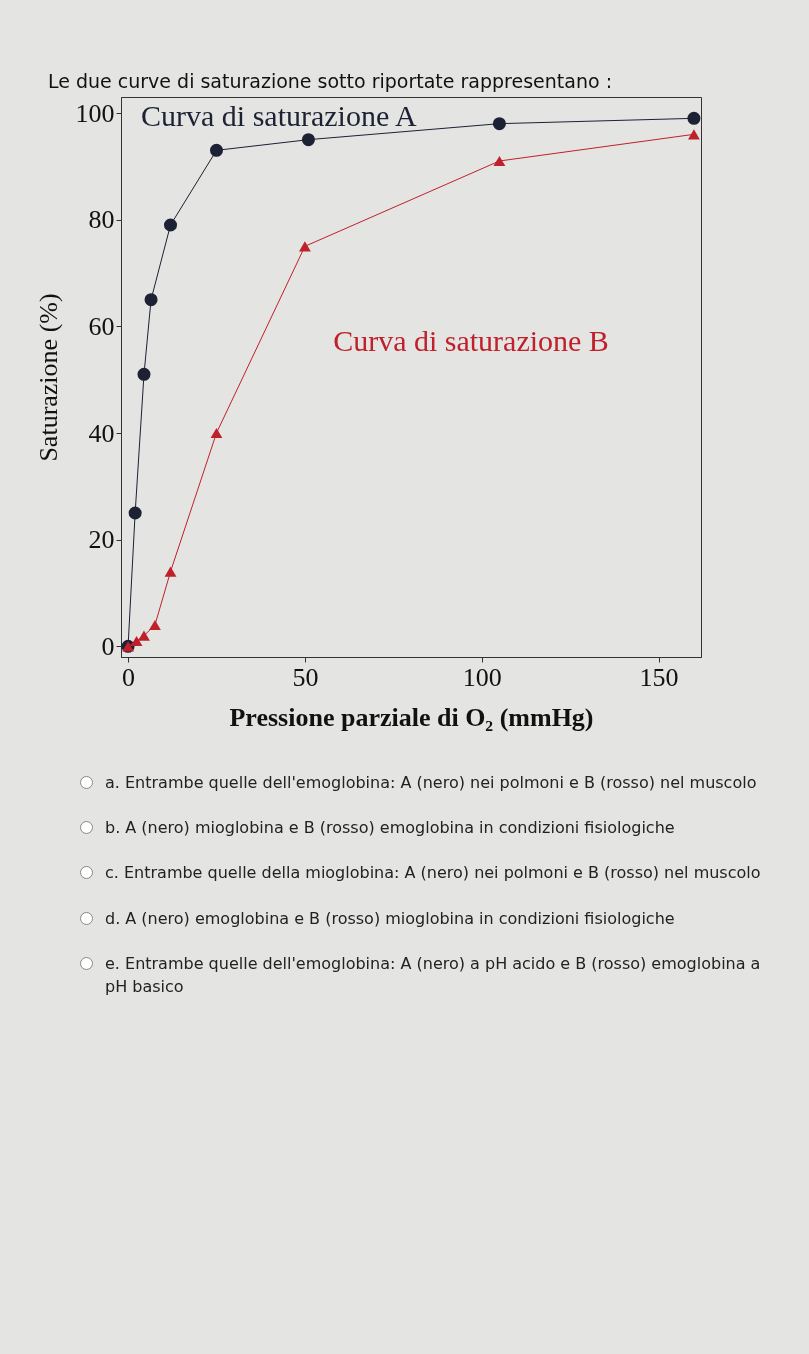  I want to click on y-axis-title: Saturazione (%), so click(48, 377).